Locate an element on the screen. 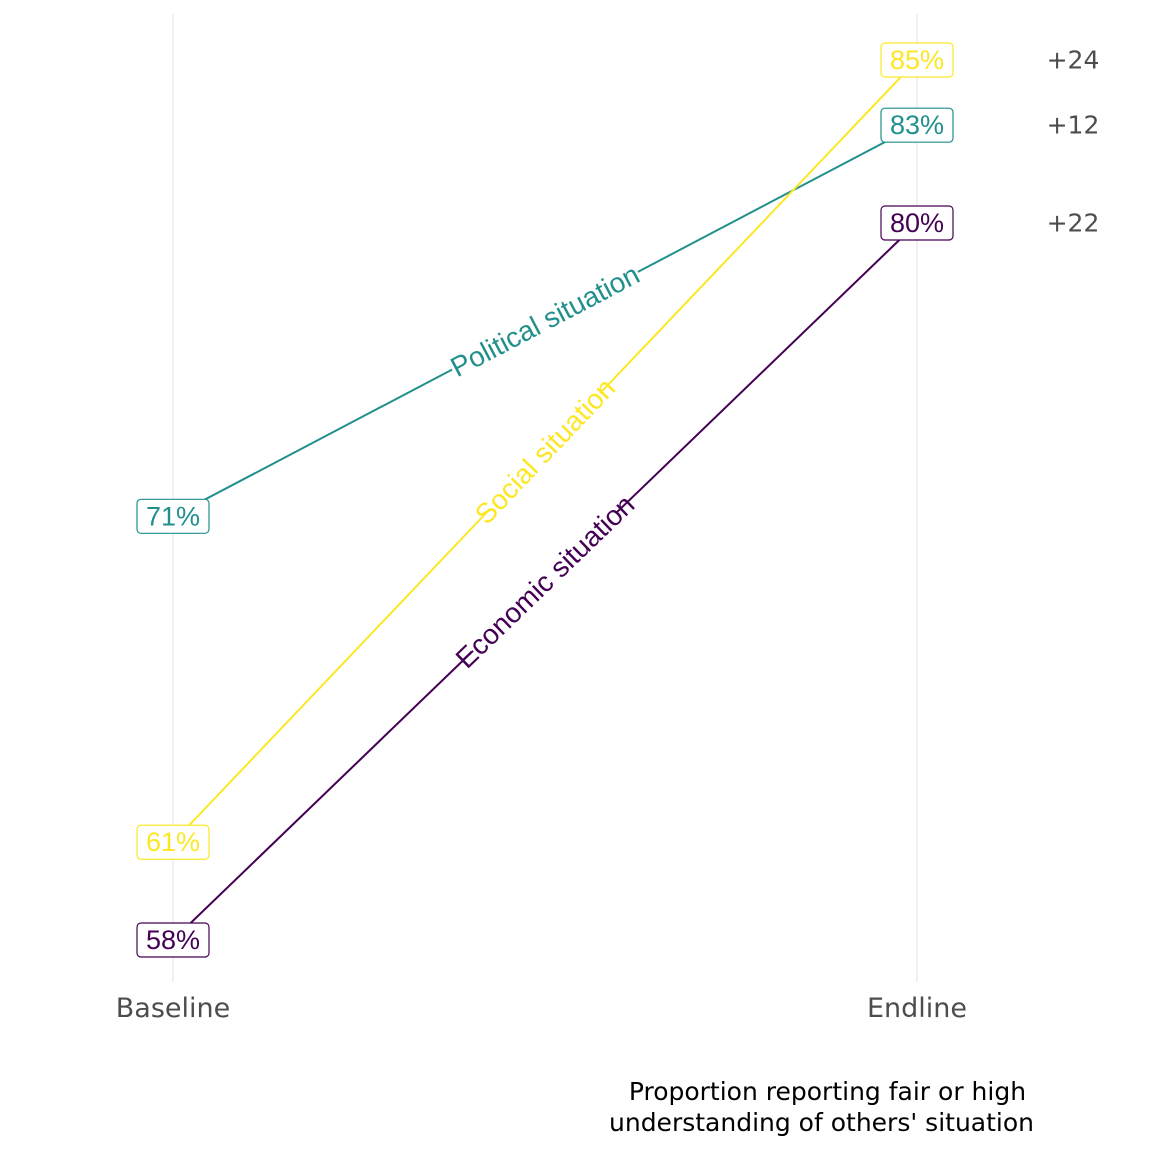 Image resolution: width=1152 pixels, height=1152 pixels. value-label-text: 71% is located at coordinates (173, 516).